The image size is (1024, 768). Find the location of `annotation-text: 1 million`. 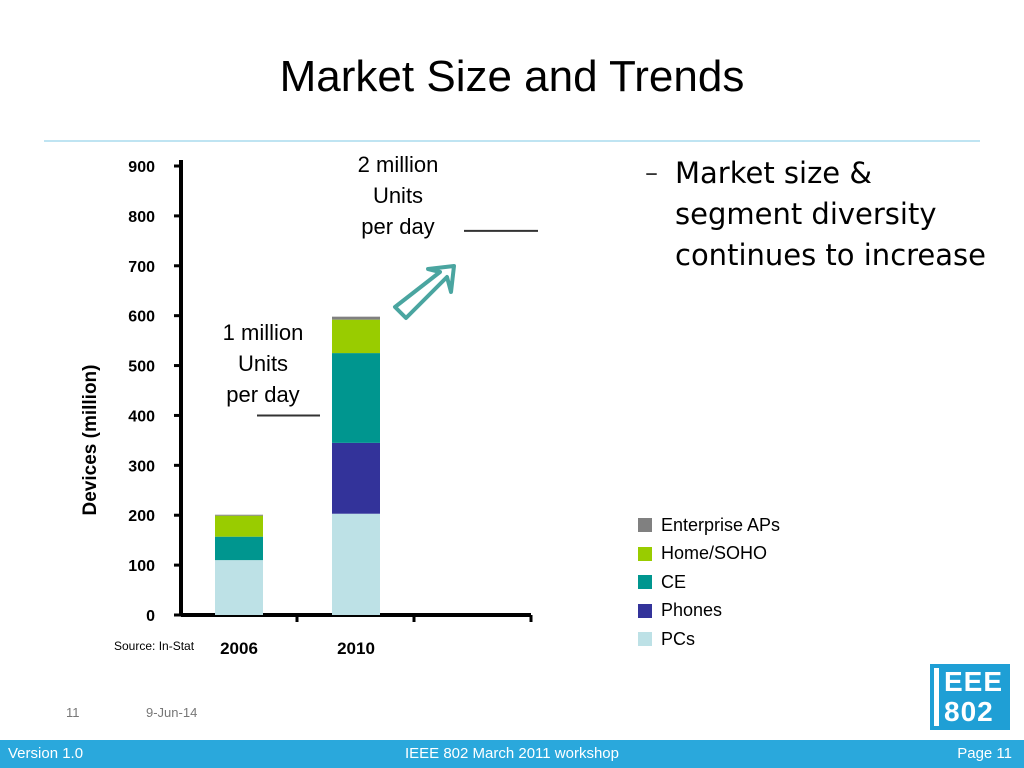

annotation-text: 1 million is located at coordinates (263, 332).